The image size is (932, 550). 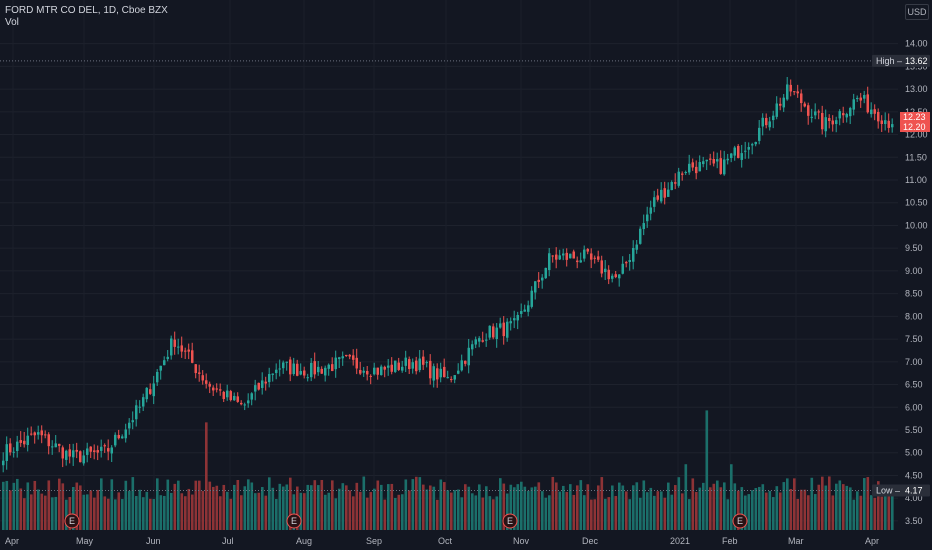 I want to click on time-tick-label: Sep, so click(x=374, y=541).